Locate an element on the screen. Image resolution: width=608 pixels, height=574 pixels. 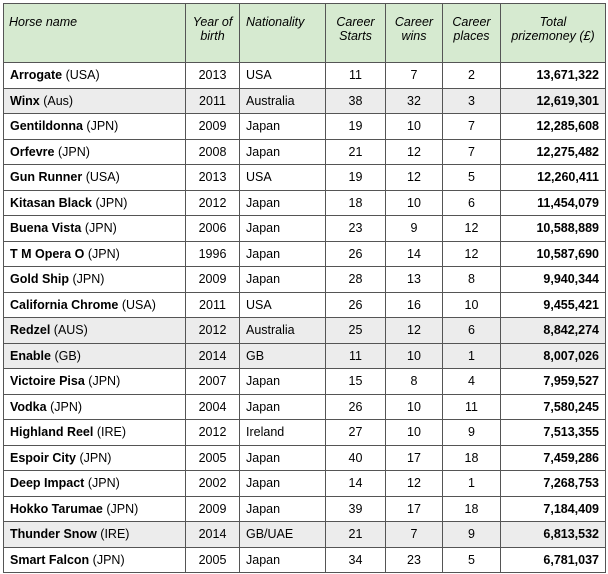
table-row: Orfevre (JPN) 2008 Japan 21 12 7 12,275,482 is located at coordinates (304, 151).